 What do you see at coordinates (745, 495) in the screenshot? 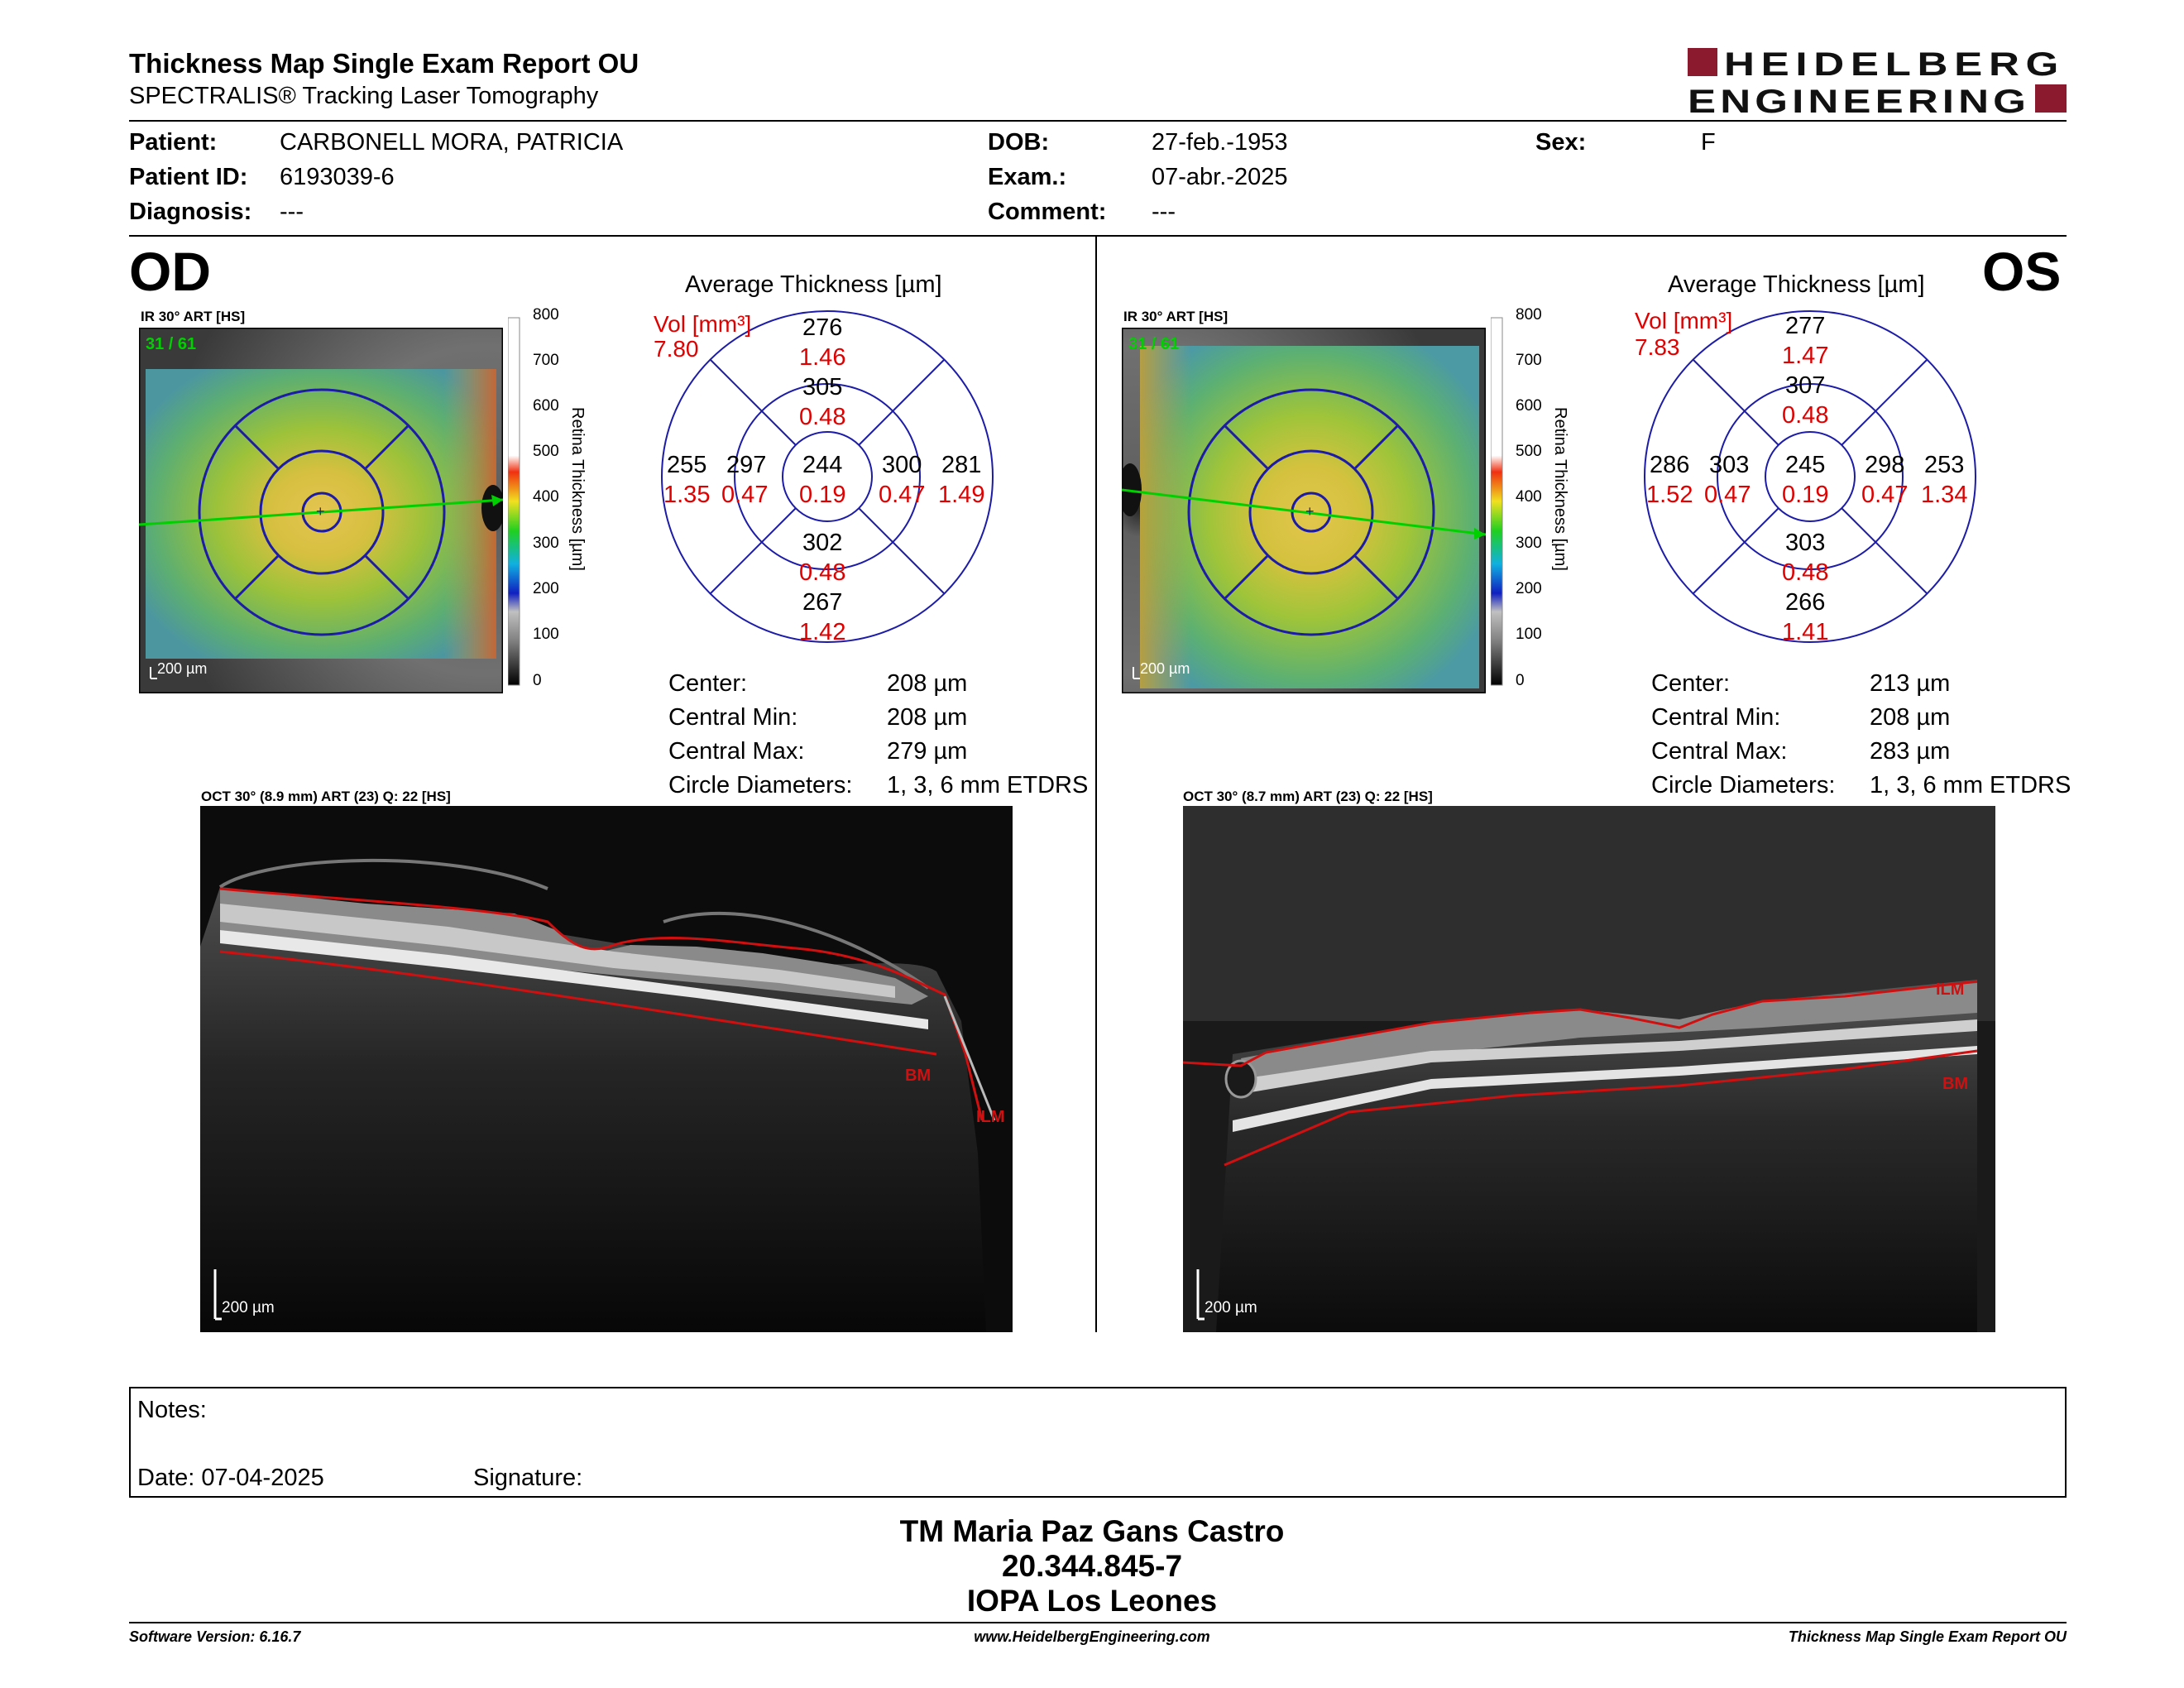
I see `od-inner-left-vol: 0.47` at bounding box center [745, 495].